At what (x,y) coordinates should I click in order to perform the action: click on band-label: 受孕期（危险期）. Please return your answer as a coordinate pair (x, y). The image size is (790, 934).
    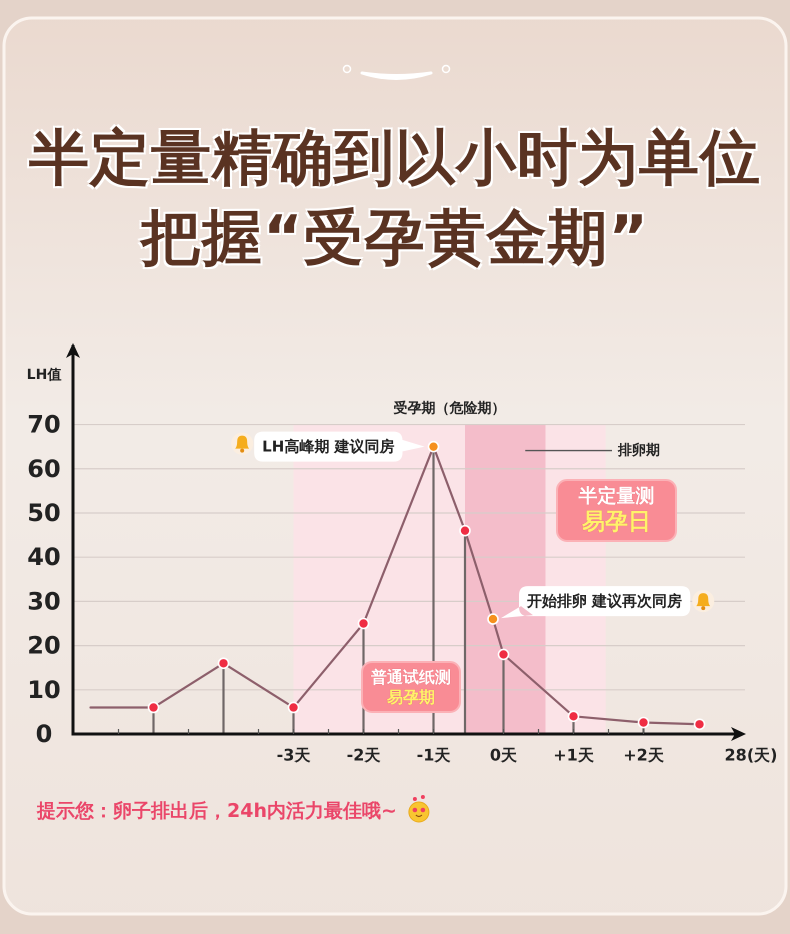
    Looking at the image, I should click on (449, 408).